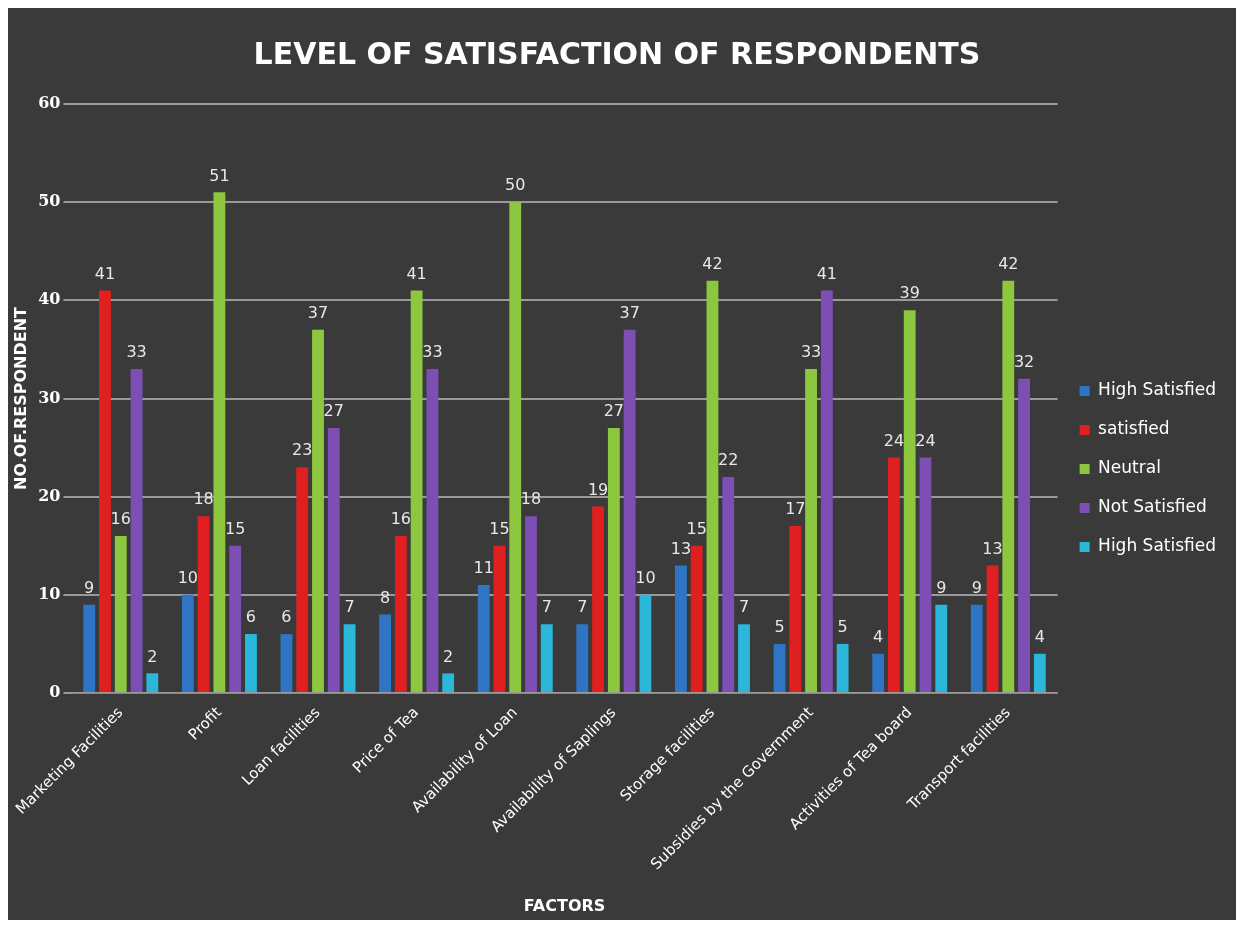 This screenshot has width=1244, height=928. I want to click on data-label: 22, so click(728, 460).